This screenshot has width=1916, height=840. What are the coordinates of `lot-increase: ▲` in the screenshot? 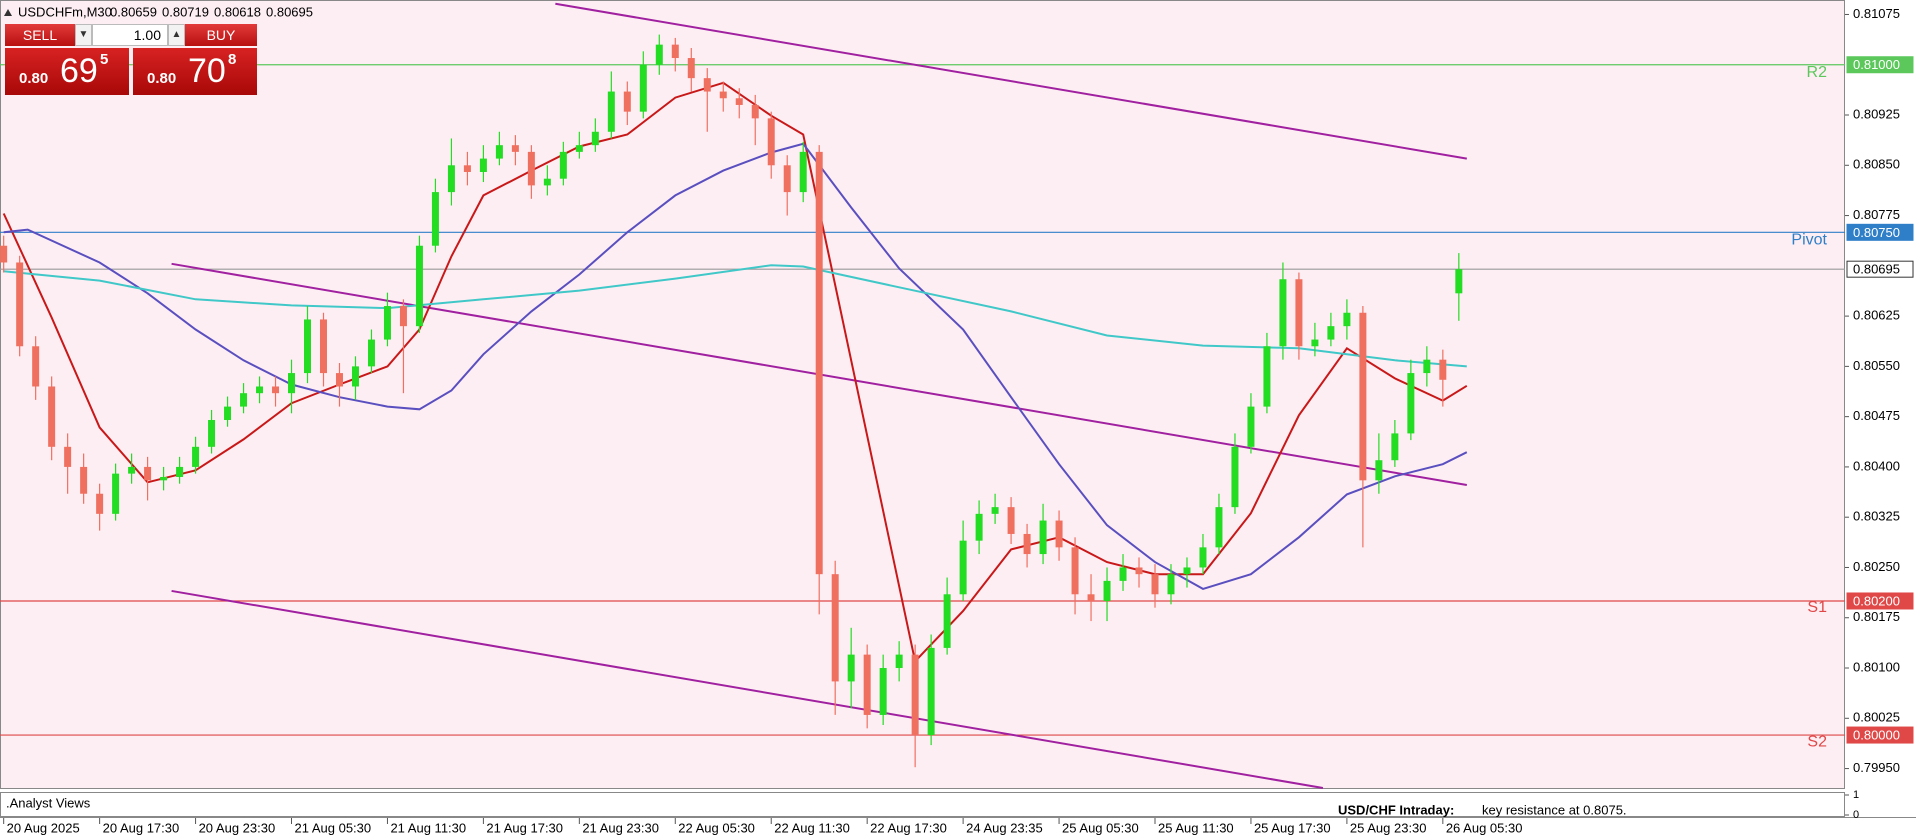 It's located at (176, 35).